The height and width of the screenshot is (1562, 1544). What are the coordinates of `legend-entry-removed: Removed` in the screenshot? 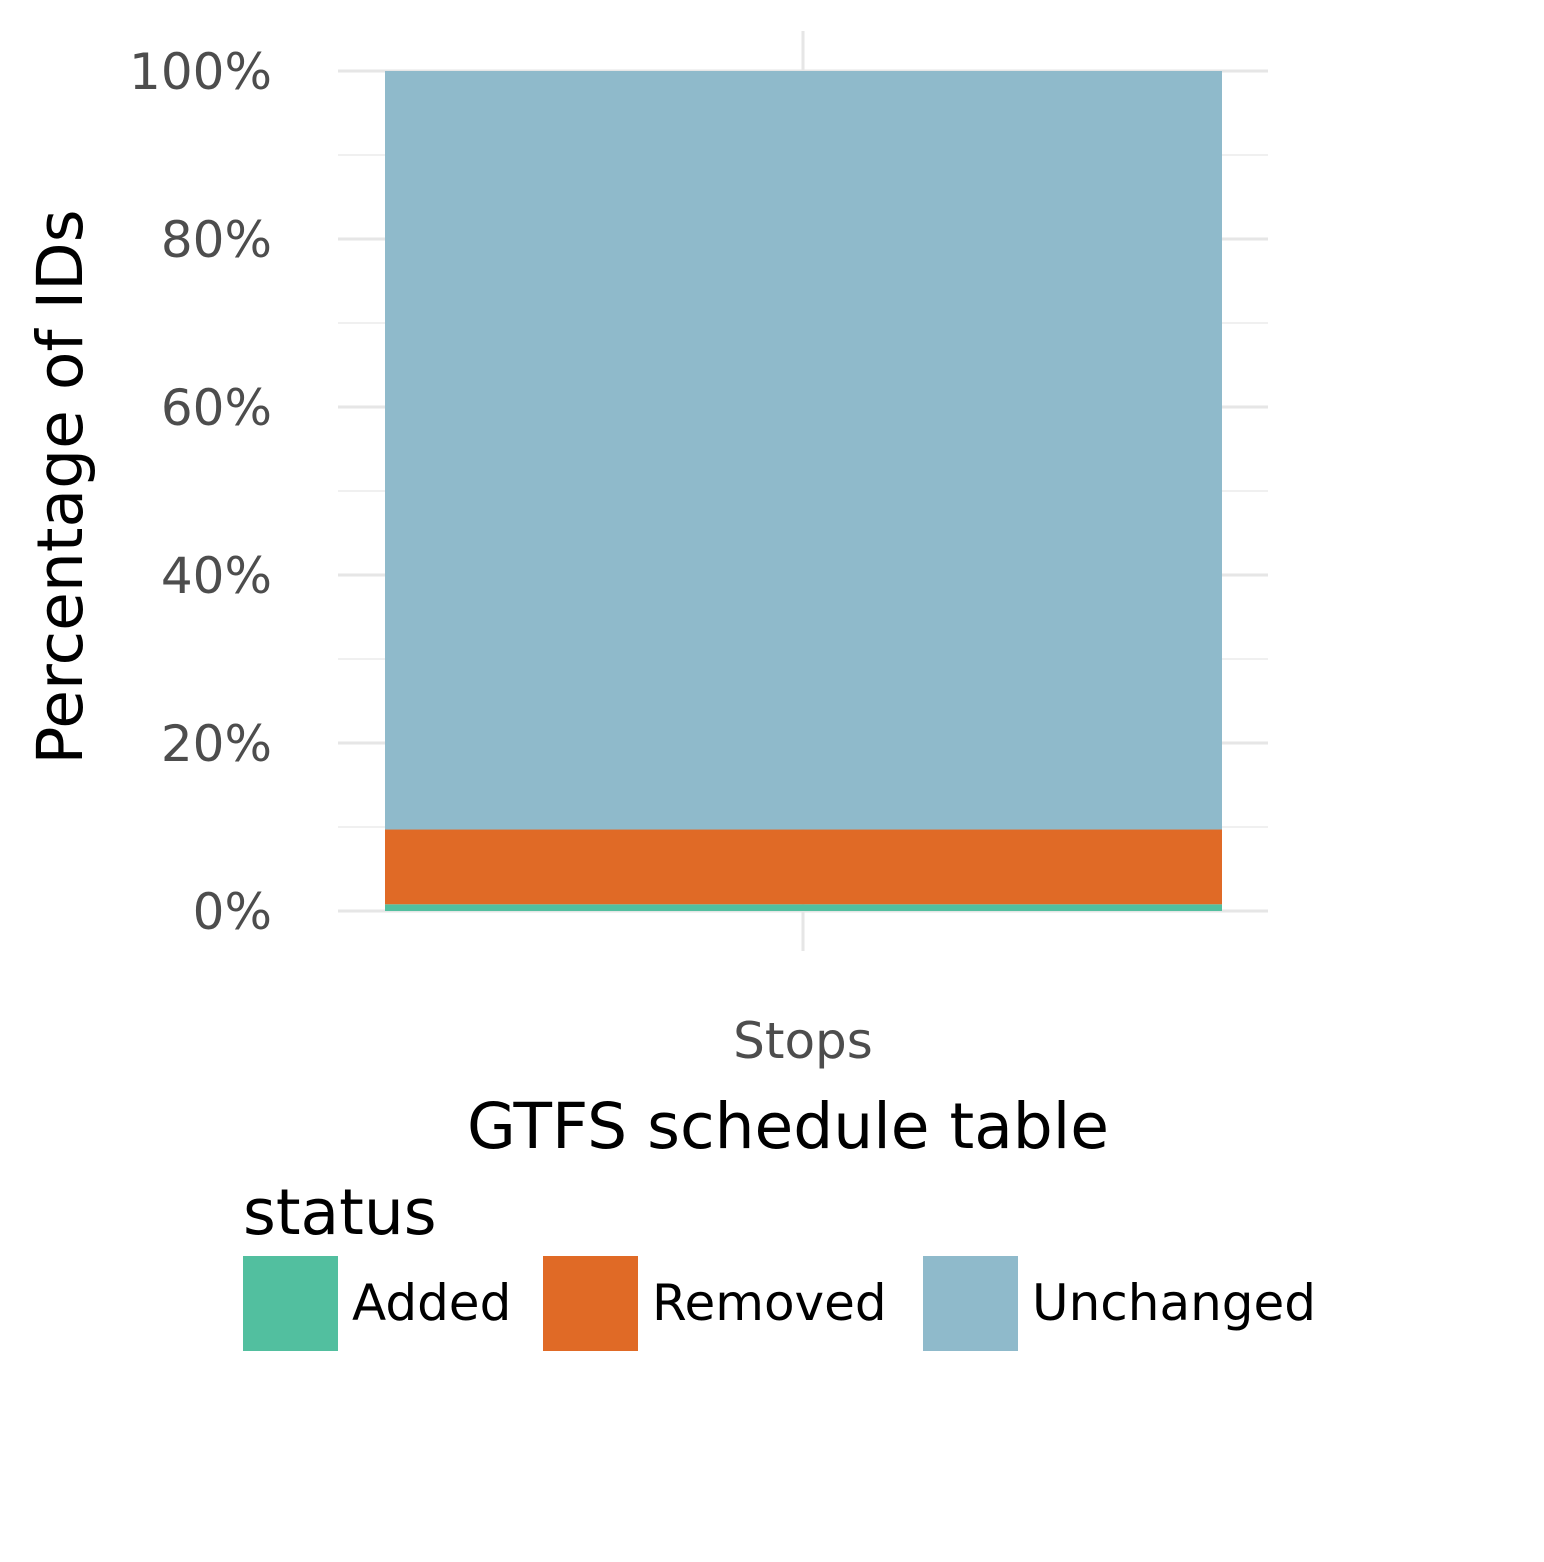 It's located at (715, 1303).